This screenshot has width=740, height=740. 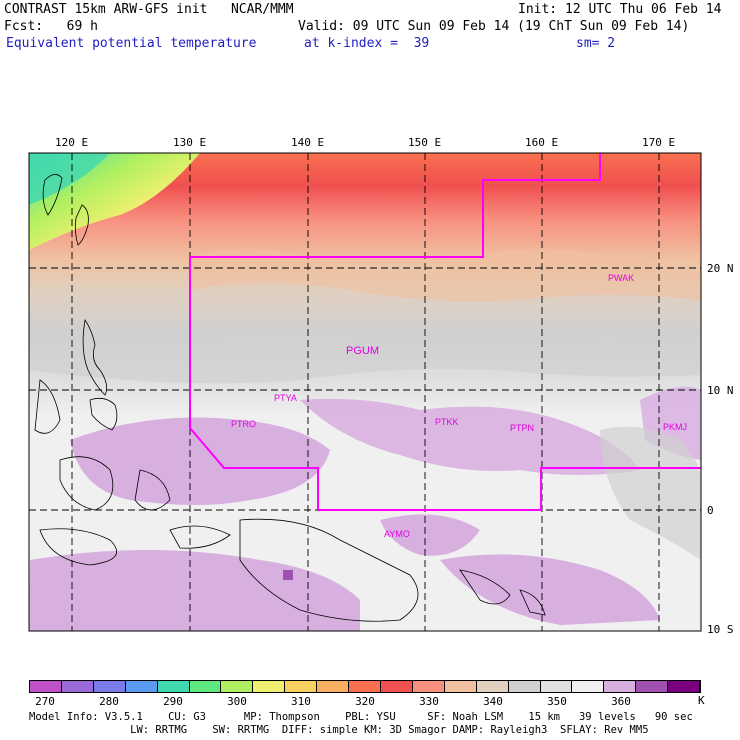 I want to click on init-time: Init: 12 UTC Thu 06 Feb 14, so click(x=620, y=9).